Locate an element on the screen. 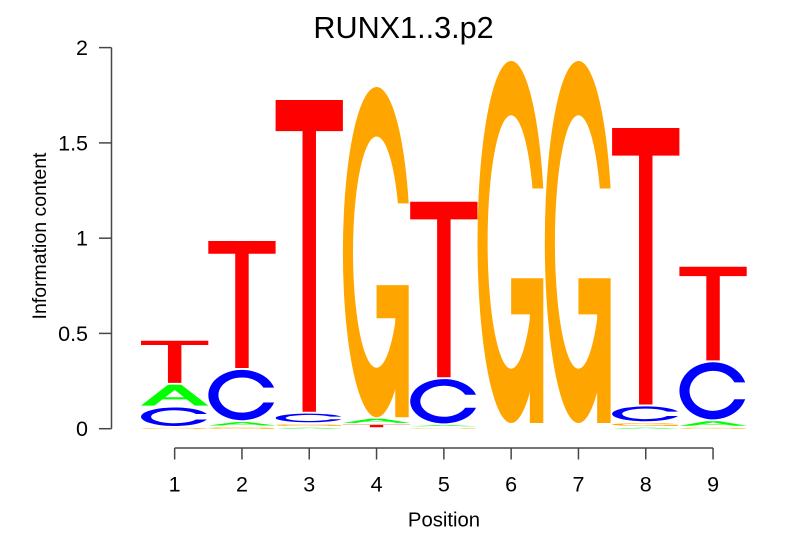 This screenshot has width=806, height=559. svg-text: 1.5 is located at coordinates (73, 143).